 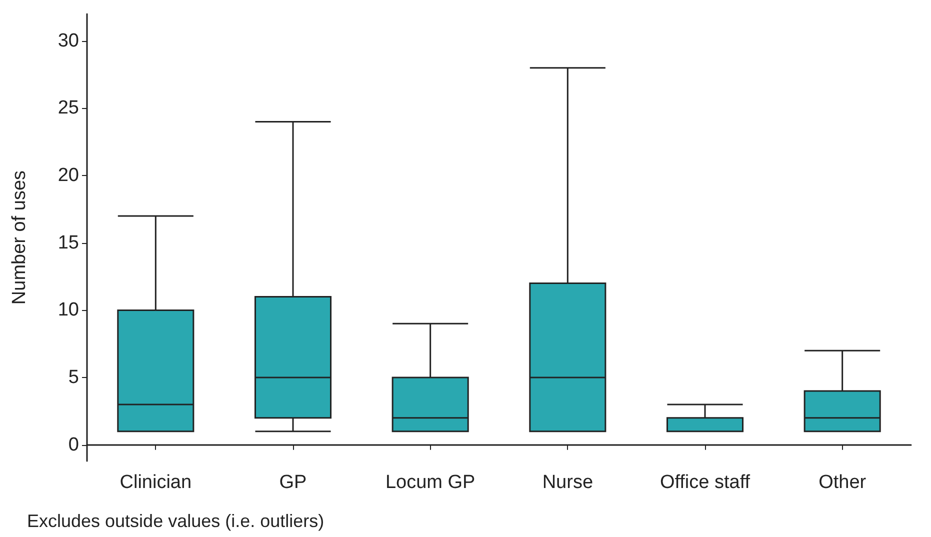 I want to click on x-tick-label: Clinician, so click(x=156, y=482).